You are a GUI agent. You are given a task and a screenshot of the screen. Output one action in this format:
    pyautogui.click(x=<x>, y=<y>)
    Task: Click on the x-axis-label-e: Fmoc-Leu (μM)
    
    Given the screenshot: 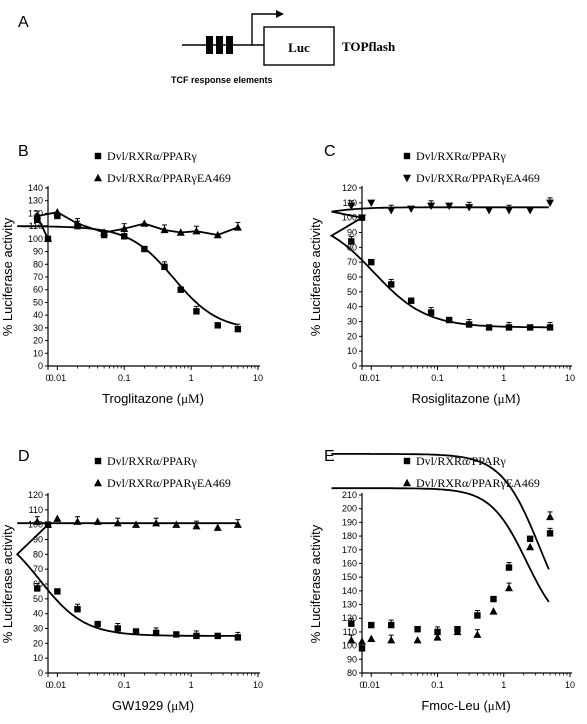 What is the action you would take?
    pyautogui.click(x=465, y=705)
    